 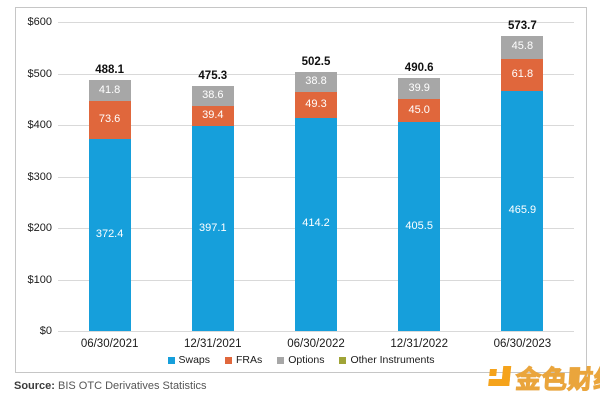 What do you see at coordinates (39, 22) in the screenshot?
I see `y-axis-tick: $600` at bounding box center [39, 22].